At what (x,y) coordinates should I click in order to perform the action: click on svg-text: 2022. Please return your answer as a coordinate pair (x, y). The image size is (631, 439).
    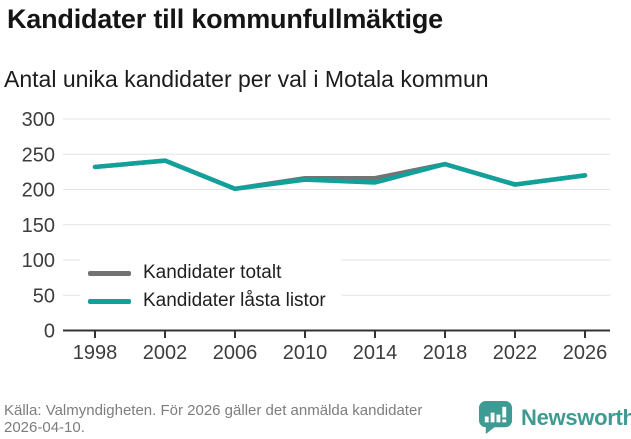
    Looking at the image, I should click on (515, 353).